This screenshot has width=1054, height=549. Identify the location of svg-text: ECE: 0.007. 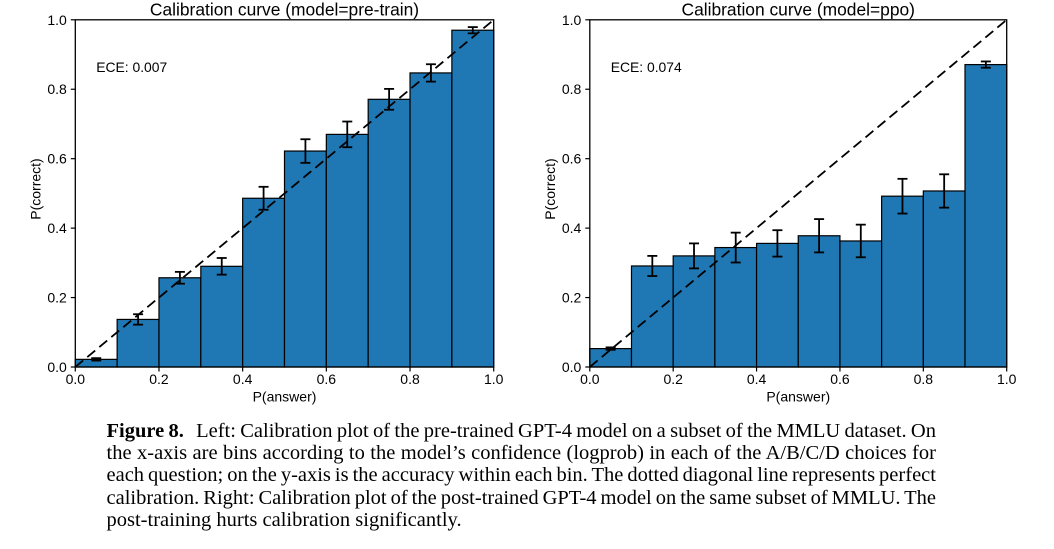
(131, 67).